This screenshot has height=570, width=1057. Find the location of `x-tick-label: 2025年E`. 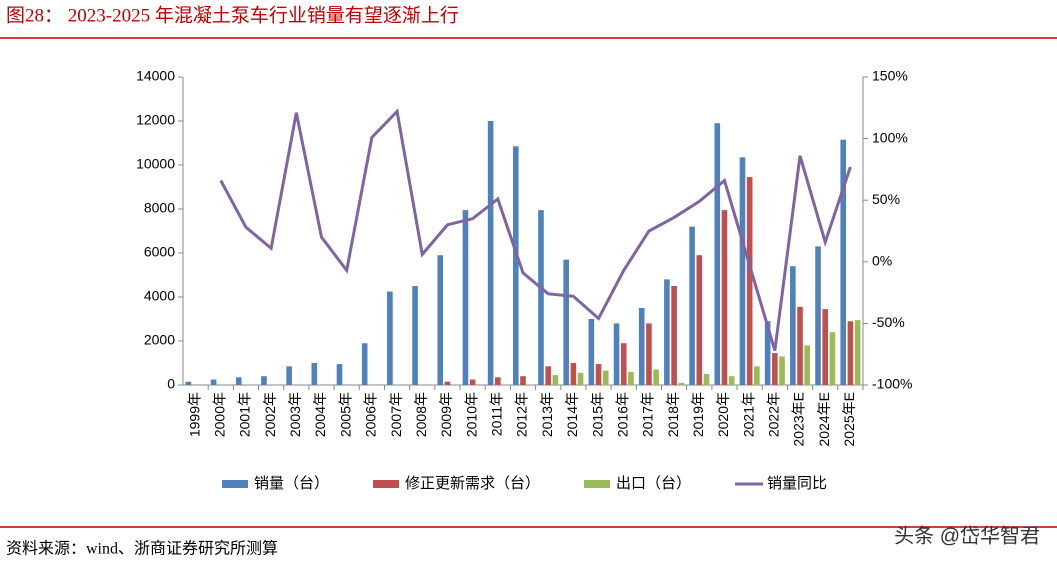

x-tick-label: 2025年E is located at coordinates (849, 419).